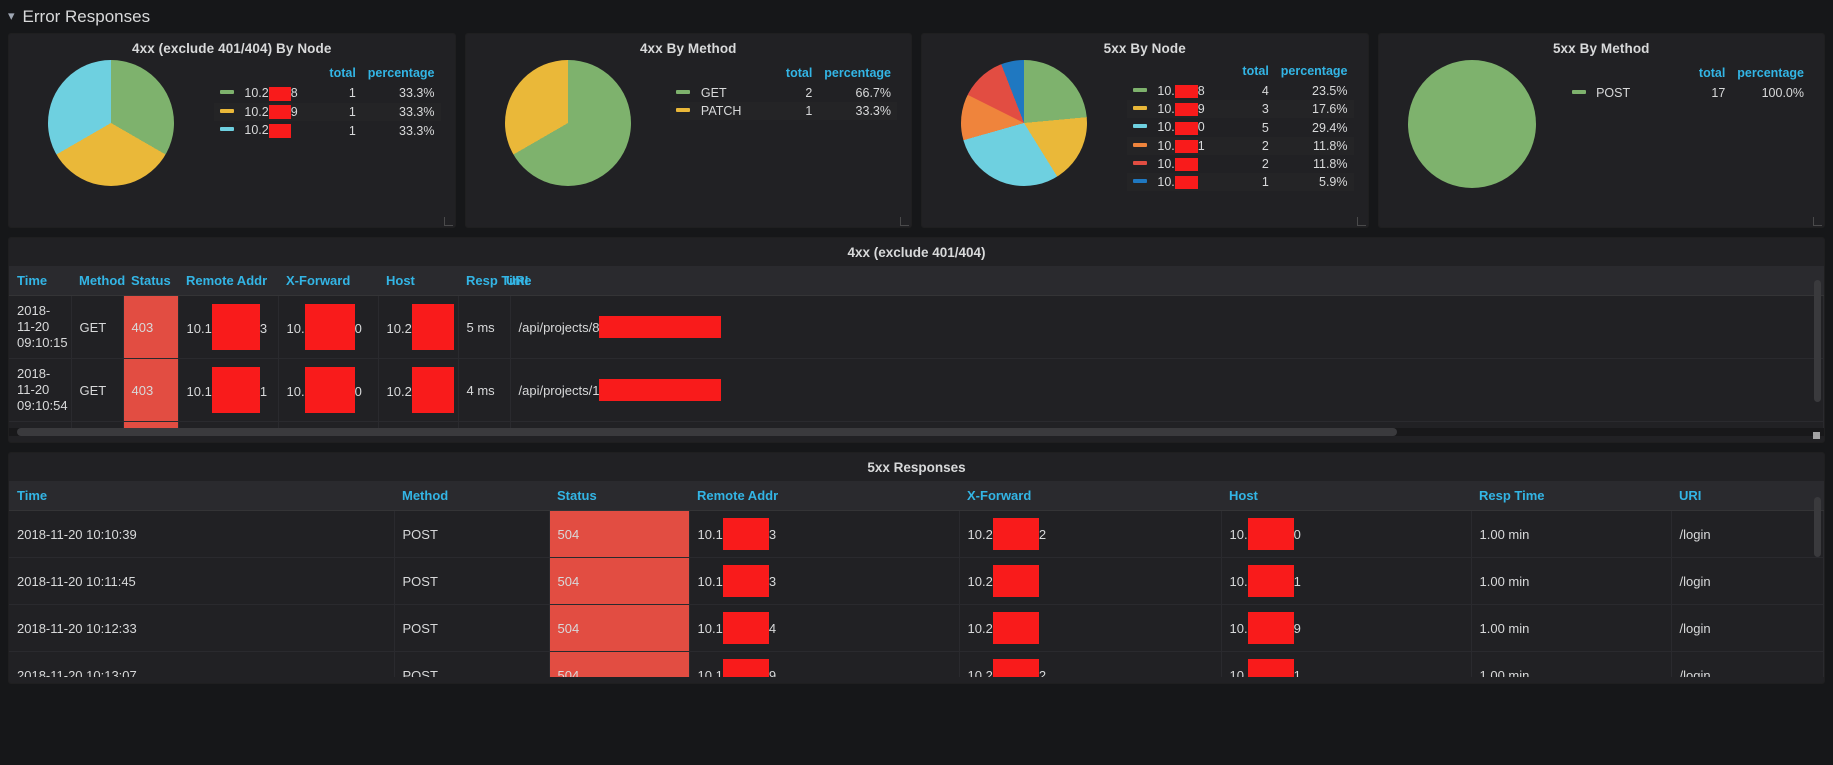  What do you see at coordinates (327, 112) in the screenshot?
I see `legend-row: 10.2 9 1 33.3%` at bounding box center [327, 112].